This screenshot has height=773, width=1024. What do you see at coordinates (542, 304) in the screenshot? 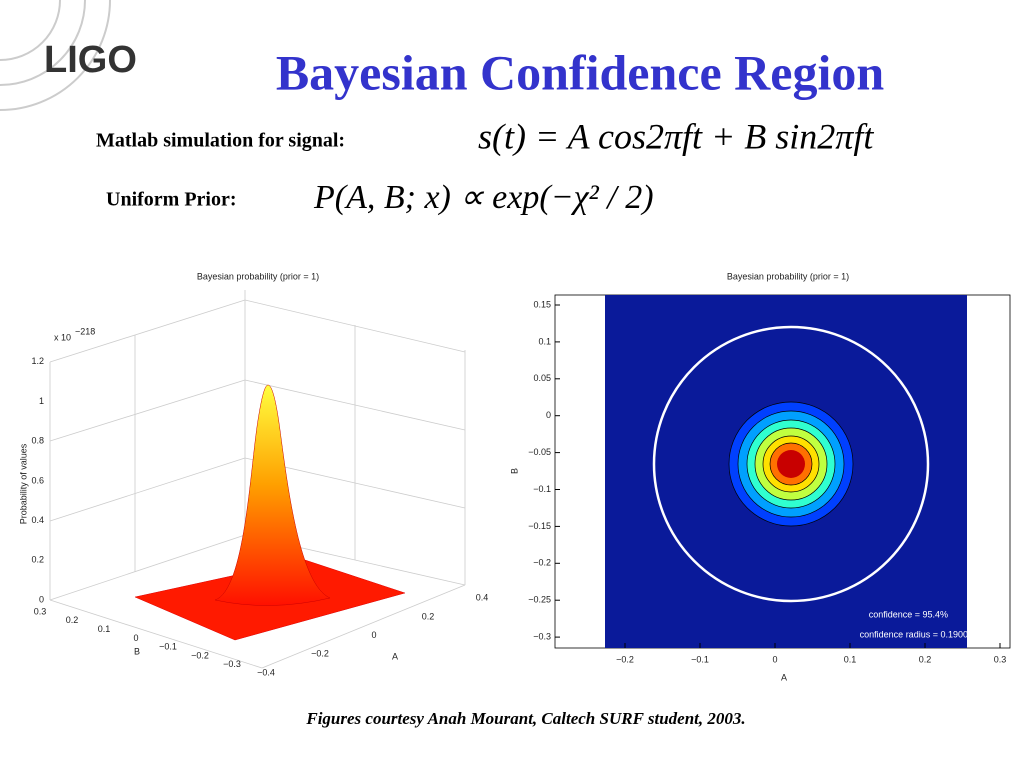
I see `y-tick-label: 0.15` at bounding box center [542, 304].